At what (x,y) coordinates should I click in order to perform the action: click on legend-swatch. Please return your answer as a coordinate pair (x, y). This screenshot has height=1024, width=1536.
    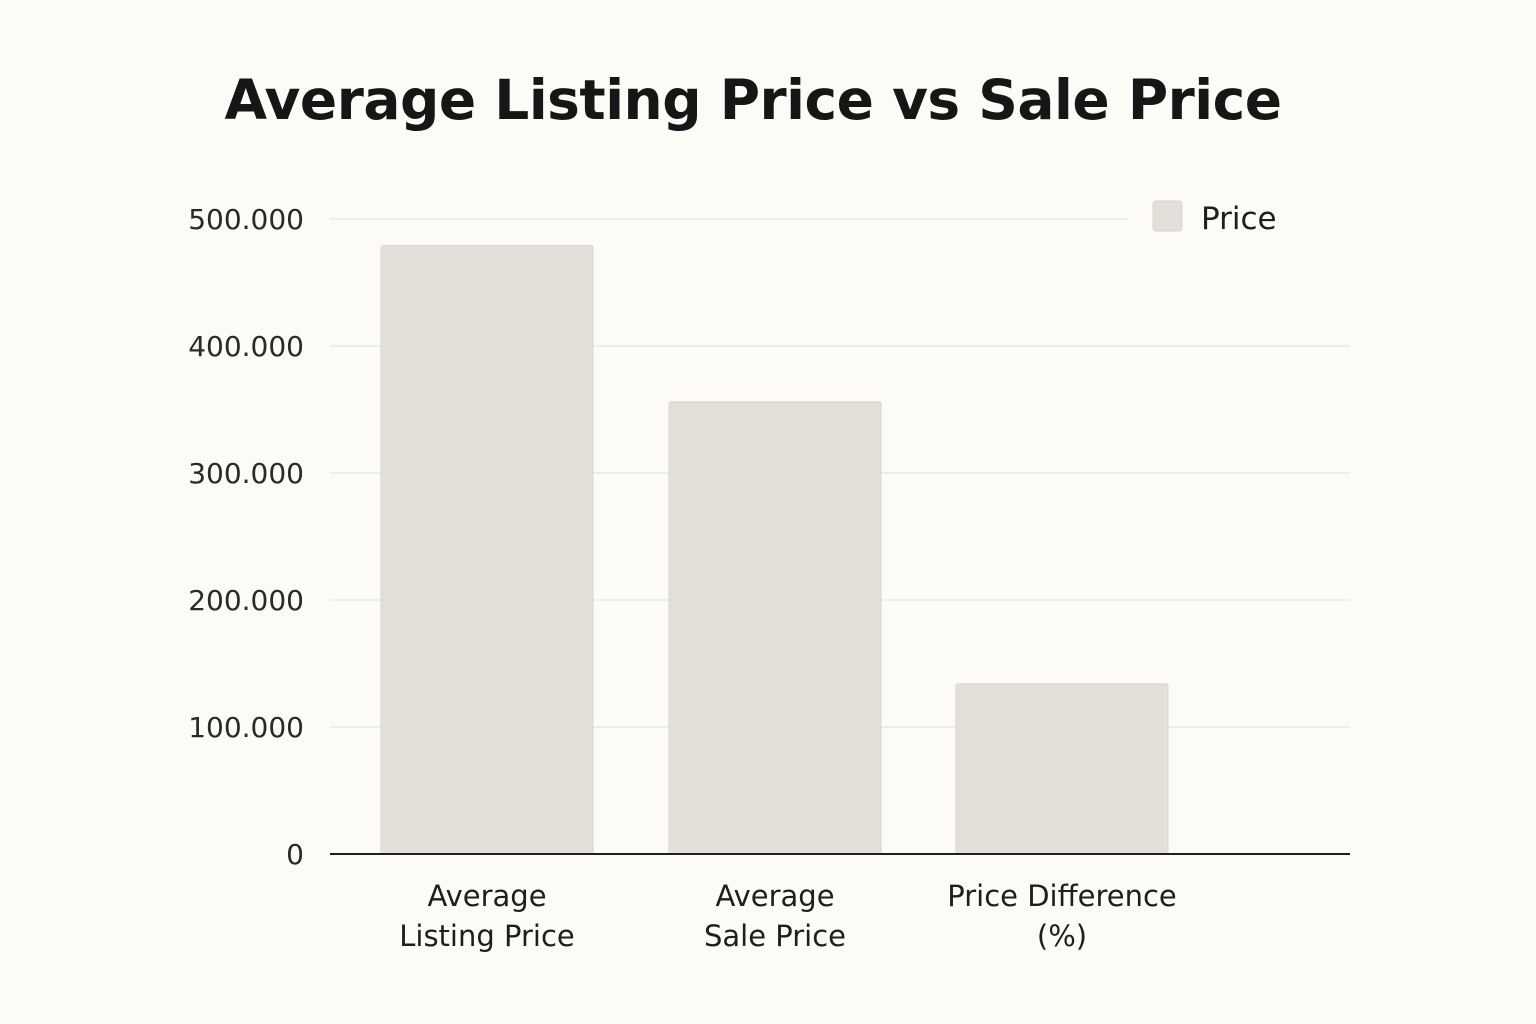
    Looking at the image, I should click on (1167, 216).